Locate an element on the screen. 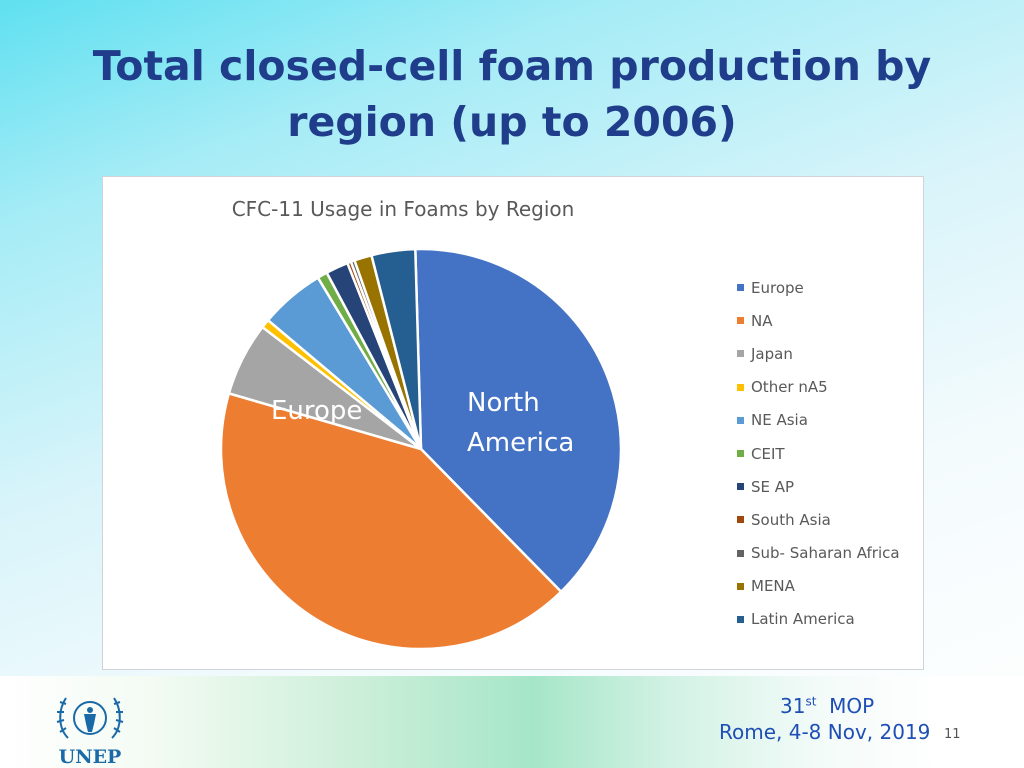  meeting-number: 31 is located at coordinates (793, 706).